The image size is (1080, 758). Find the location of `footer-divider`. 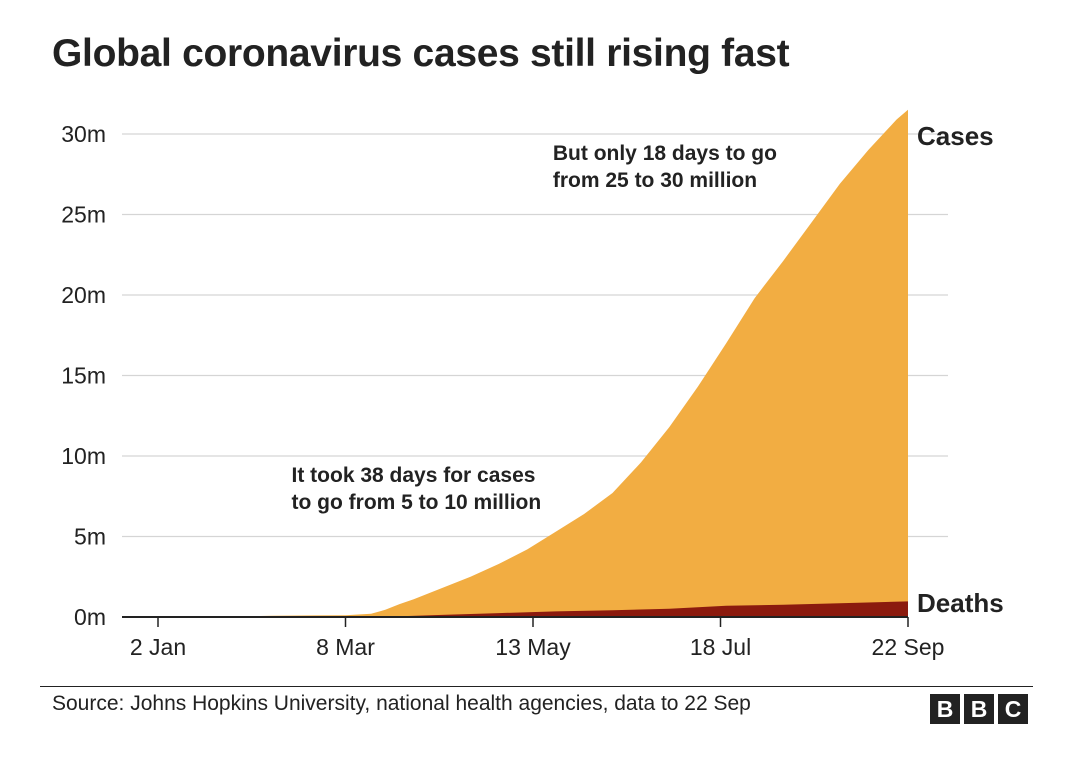

footer-divider is located at coordinates (536, 686).